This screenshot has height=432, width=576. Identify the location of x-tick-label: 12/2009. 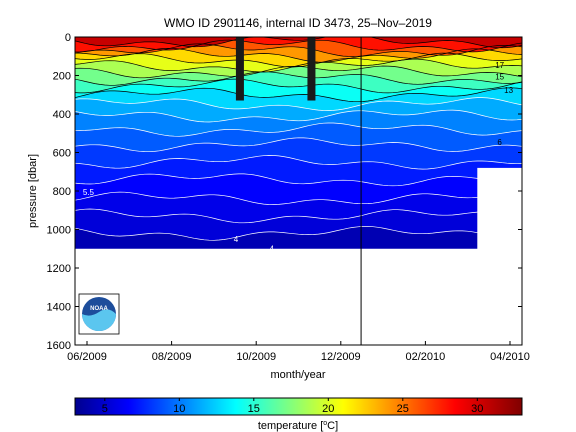
(341, 357).